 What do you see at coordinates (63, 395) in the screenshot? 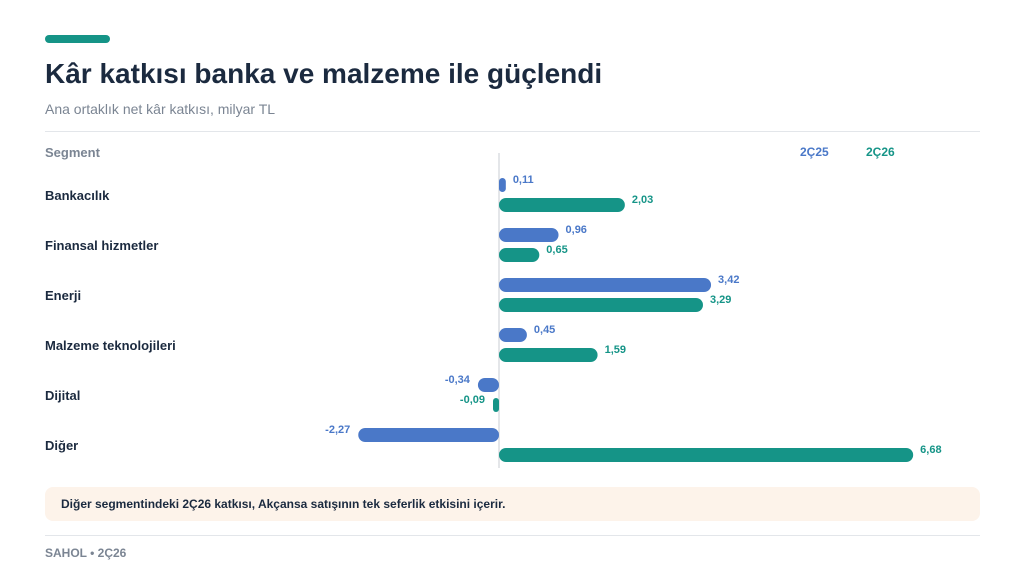
I see `row-label-dijital: Dijital` at bounding box center [63, 395].